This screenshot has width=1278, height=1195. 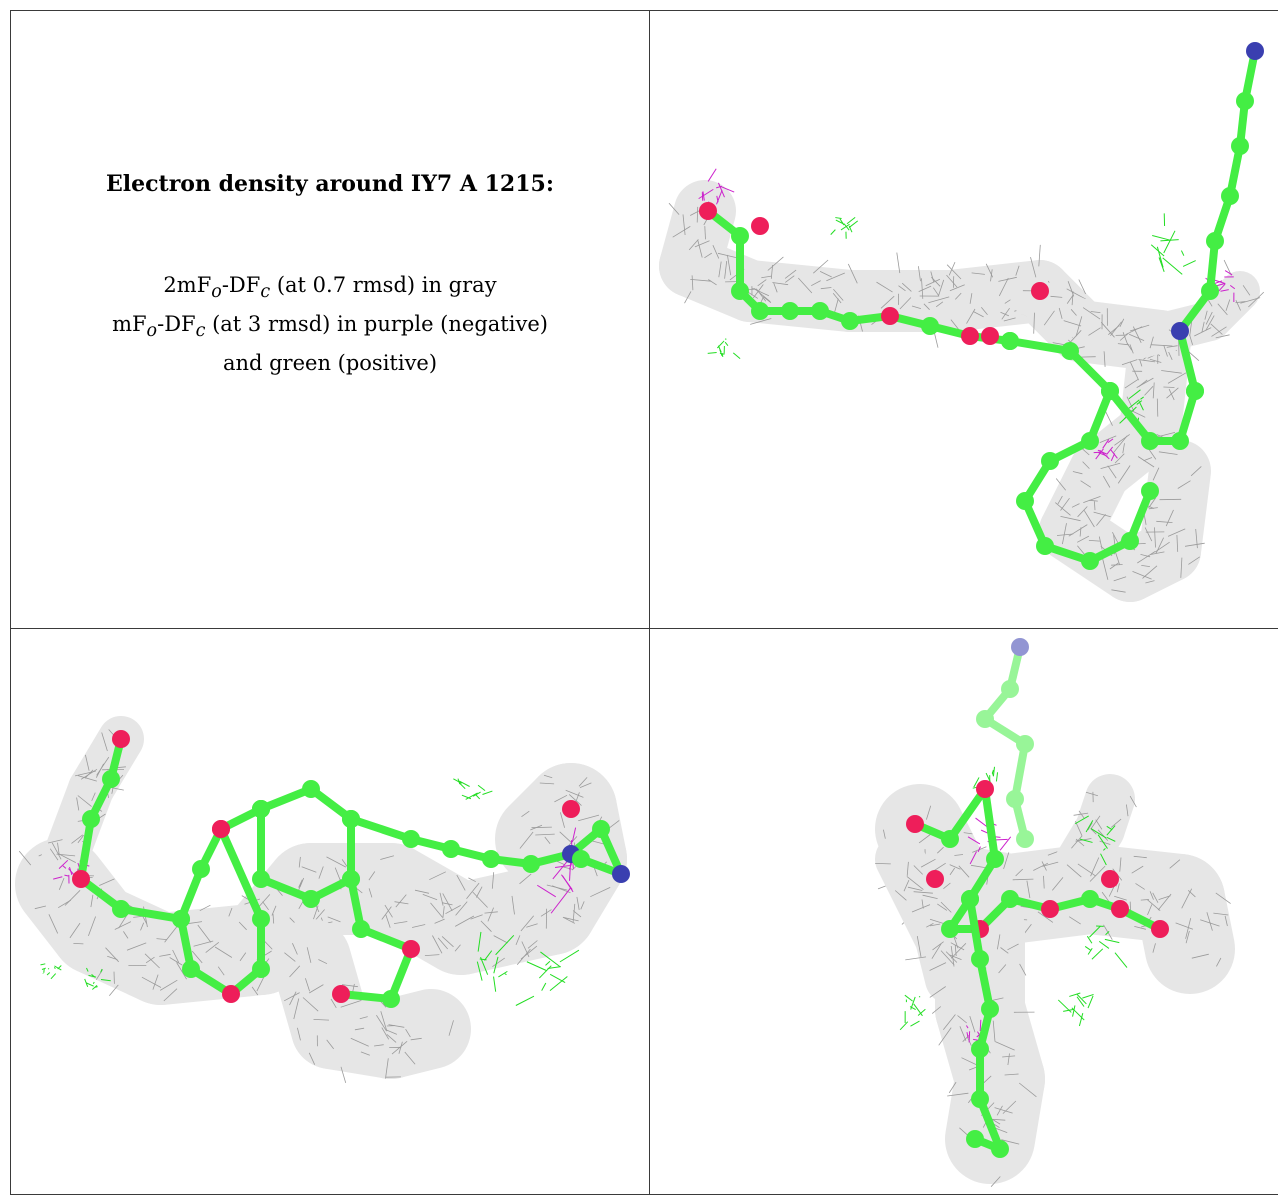 What do you see at coordinates (330, 288) in the screenshot?
I see `caption-line-2fo-fc: 2mFo-DFc (at 0.7 rmsd) in gray` at bounding box center [330, 288].